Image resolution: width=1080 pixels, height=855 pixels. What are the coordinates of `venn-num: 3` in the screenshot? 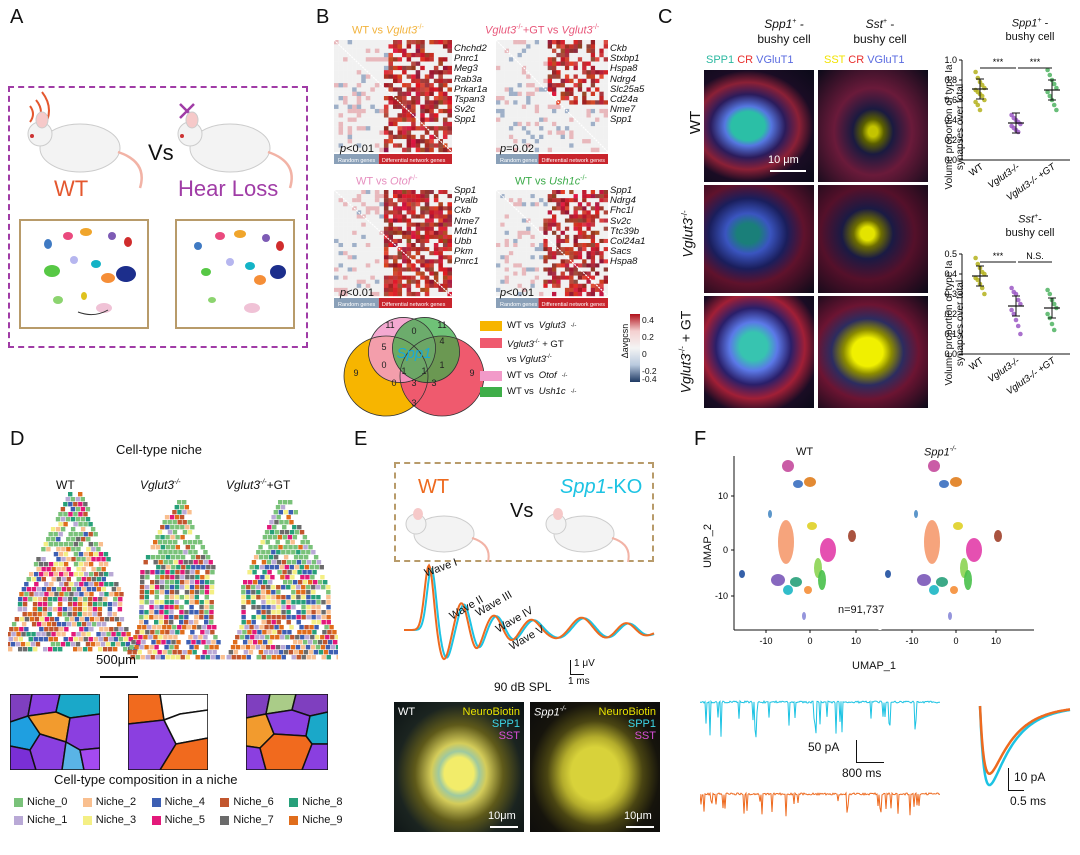 It's located at (433, 383).